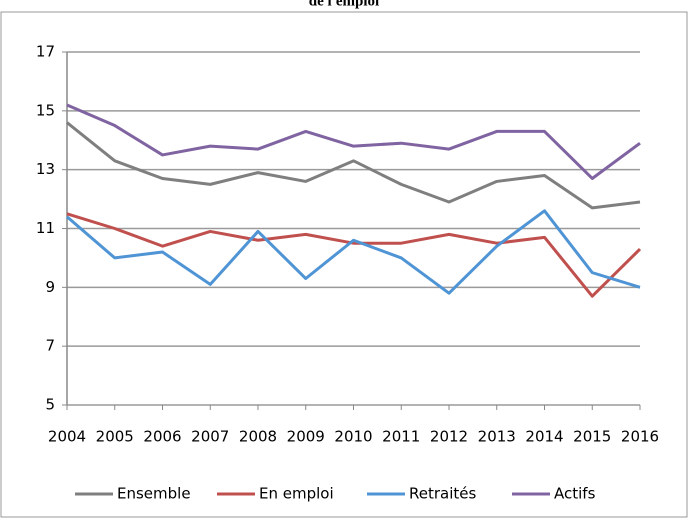 The image size is (688, 523). I want to click on x-tick-label: 2006, so click(162, 437).